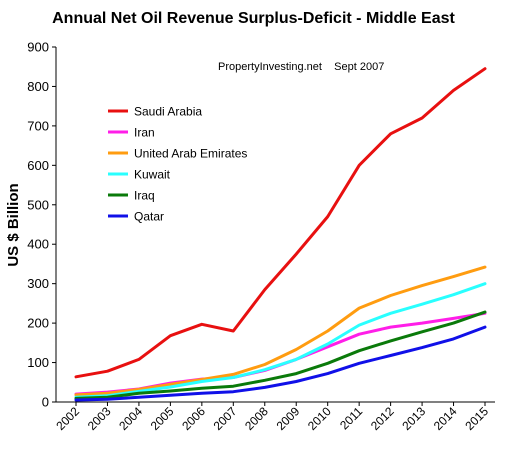 The width and height of the screenshot is (507, 451). Describe the element at coordinates (351, 418) in the screenshot. I see `x-tick-label: 2011` at that location.